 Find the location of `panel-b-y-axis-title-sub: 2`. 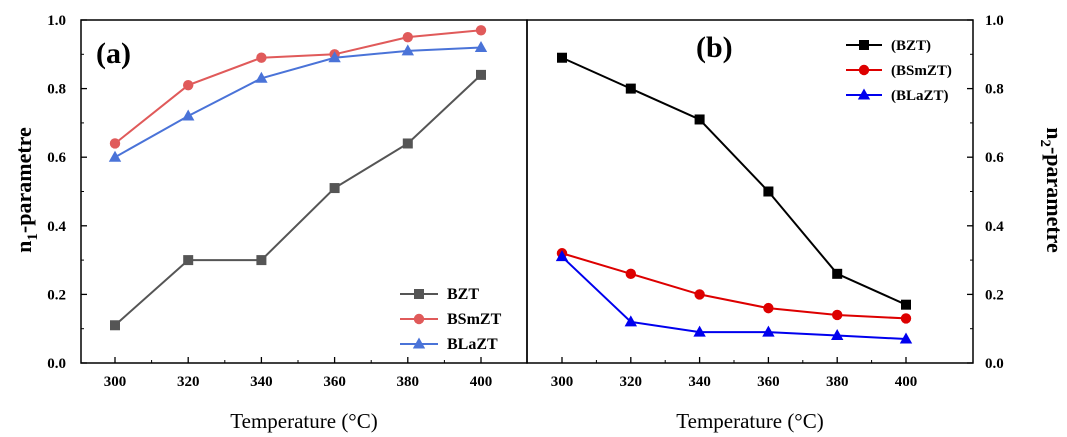

panel-b-y-axis-title-sub: 2 is located at coordinates (1045, 143).